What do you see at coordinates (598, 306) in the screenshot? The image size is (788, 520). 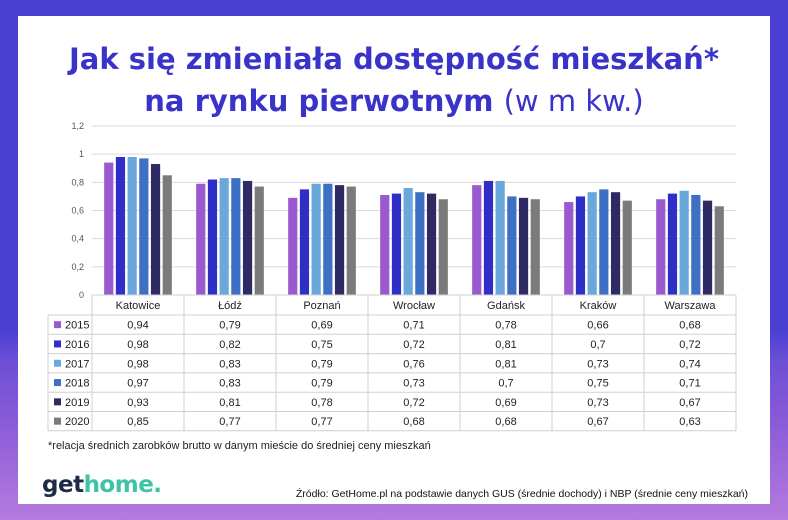 I see `category-label: Kraków` at bounding box center [598, 306].